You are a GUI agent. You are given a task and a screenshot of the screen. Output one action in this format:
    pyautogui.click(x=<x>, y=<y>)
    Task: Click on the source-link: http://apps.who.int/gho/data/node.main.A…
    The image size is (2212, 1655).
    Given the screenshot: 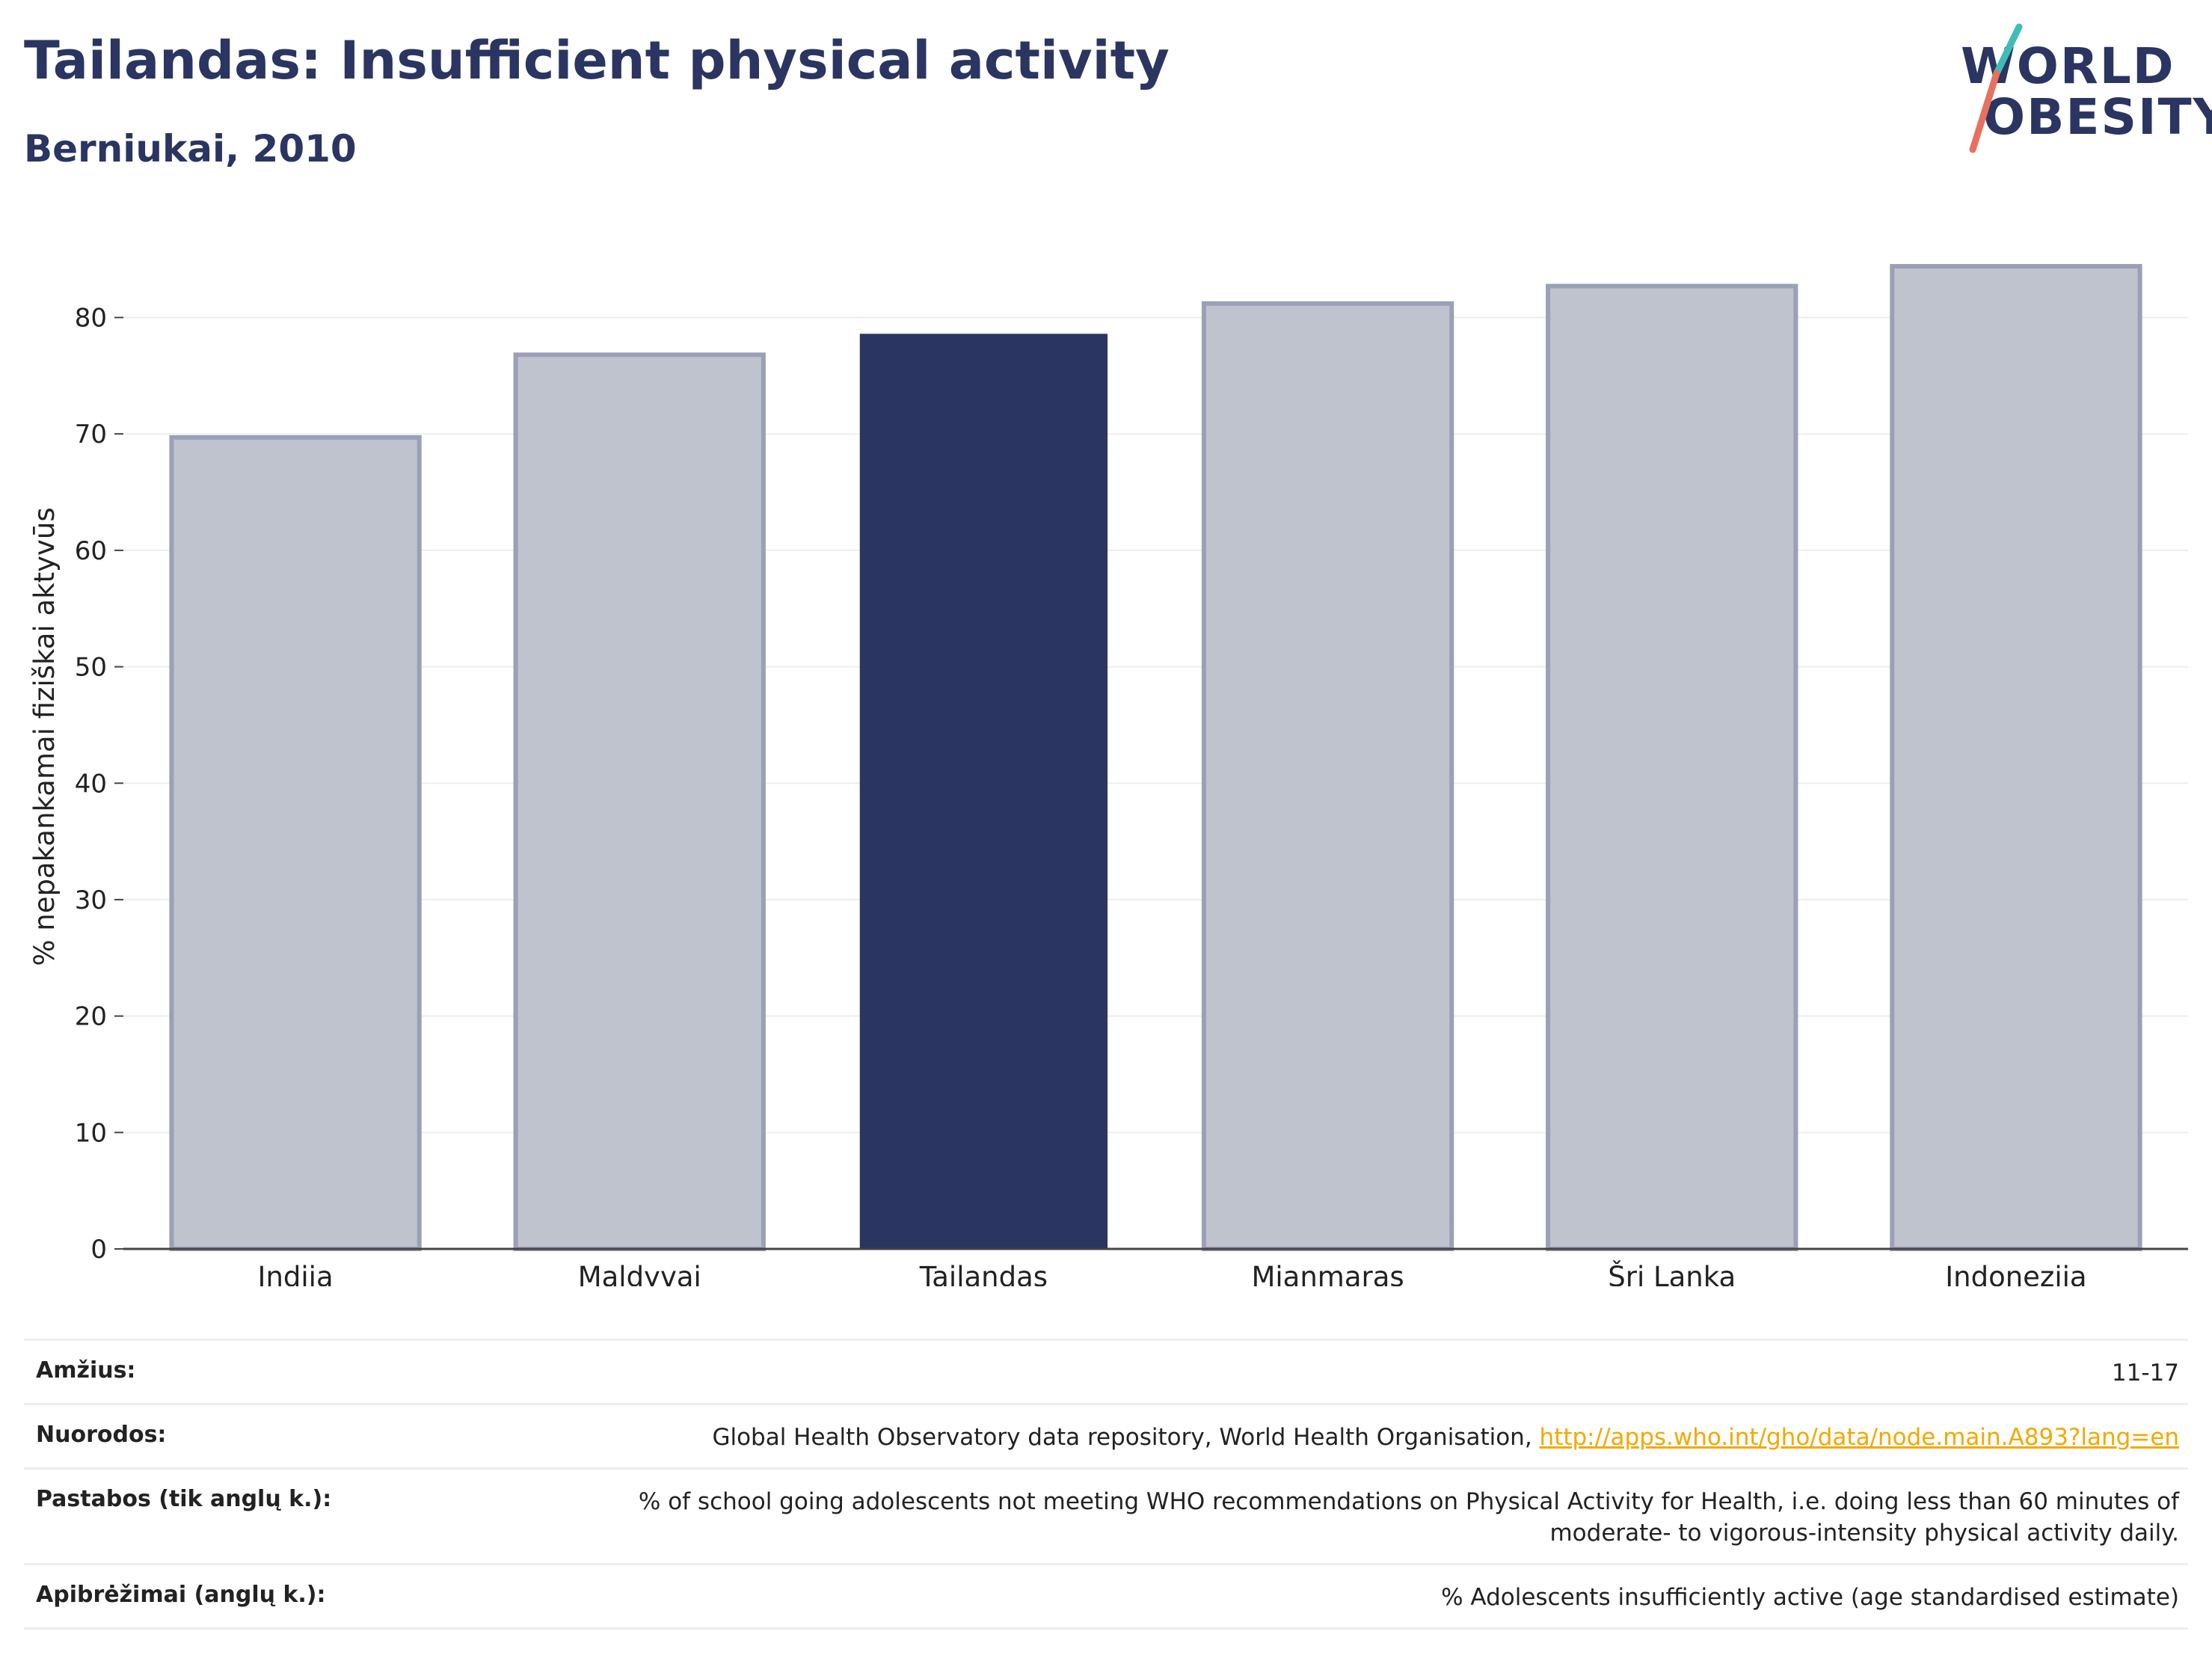 What is the action you would take?
    pyautogui.click(x=1859, y=1437)
    